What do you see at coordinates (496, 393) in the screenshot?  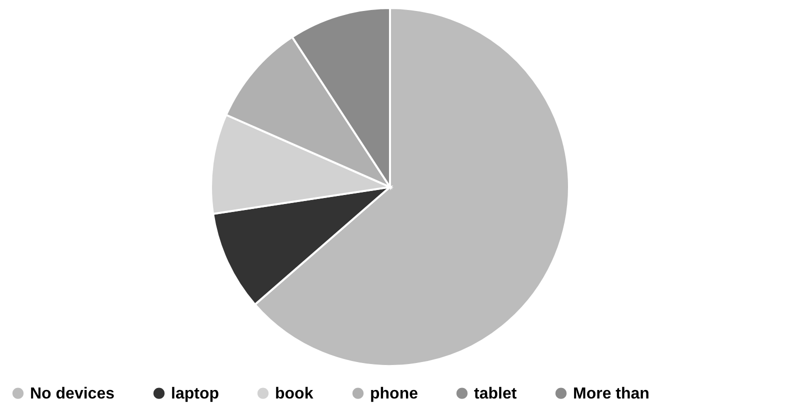 I see `legend-label: tablet` at bounding box center [496, 393].